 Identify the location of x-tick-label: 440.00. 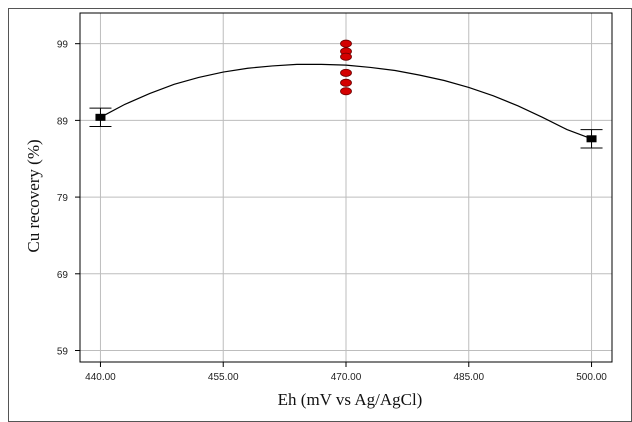
(100, 377).